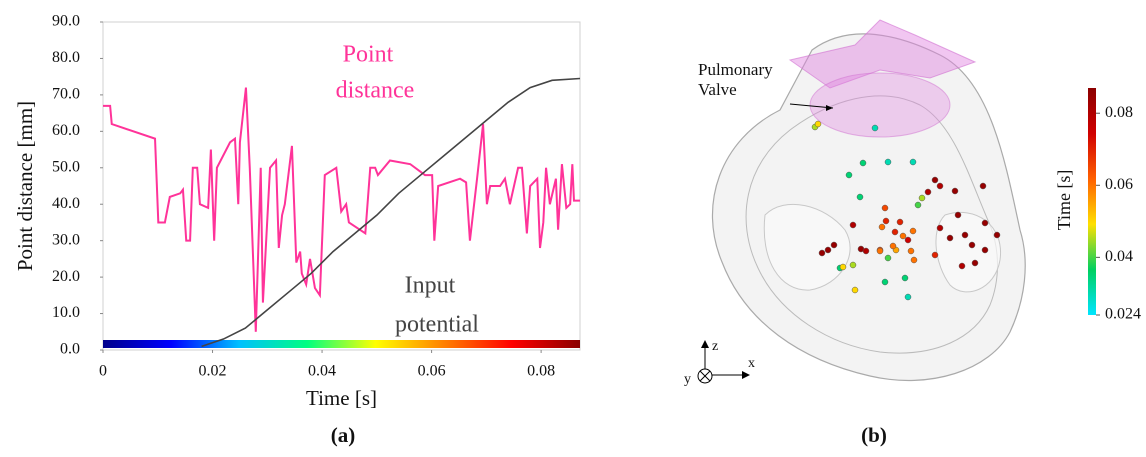  What do you see at coordinates (322, 371) in the screenshot?
I see `x-tick-label: 0.04` at bounding box center [322, 371].